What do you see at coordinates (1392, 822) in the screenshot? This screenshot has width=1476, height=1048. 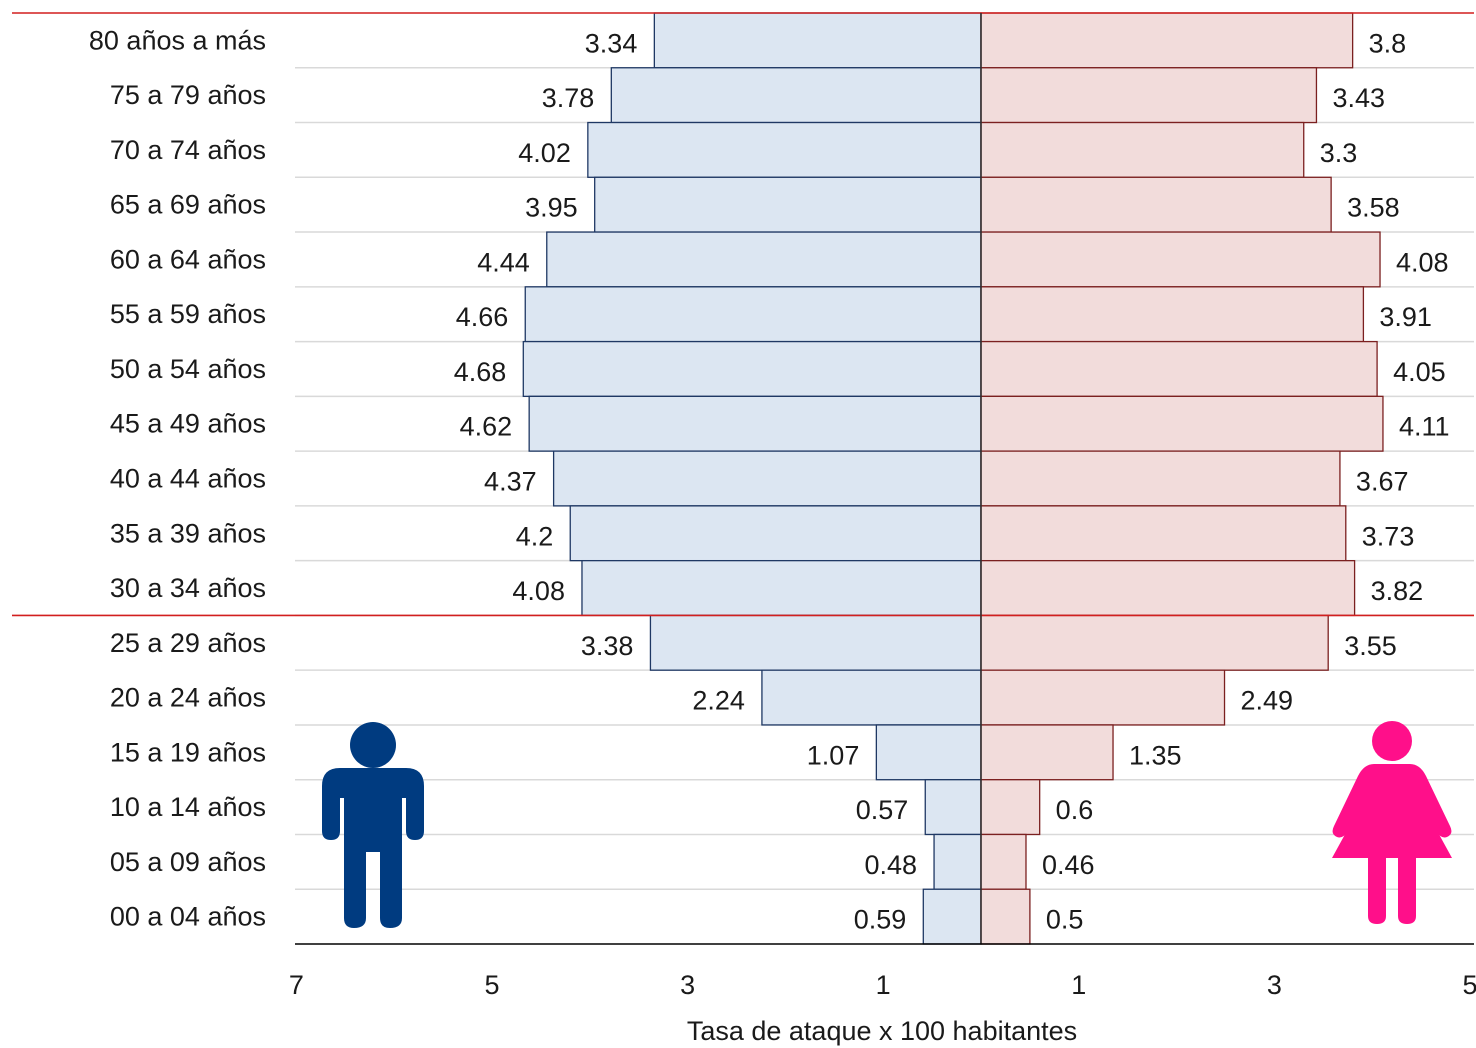 I see `female-icon` at bounding box center [1392, 822].